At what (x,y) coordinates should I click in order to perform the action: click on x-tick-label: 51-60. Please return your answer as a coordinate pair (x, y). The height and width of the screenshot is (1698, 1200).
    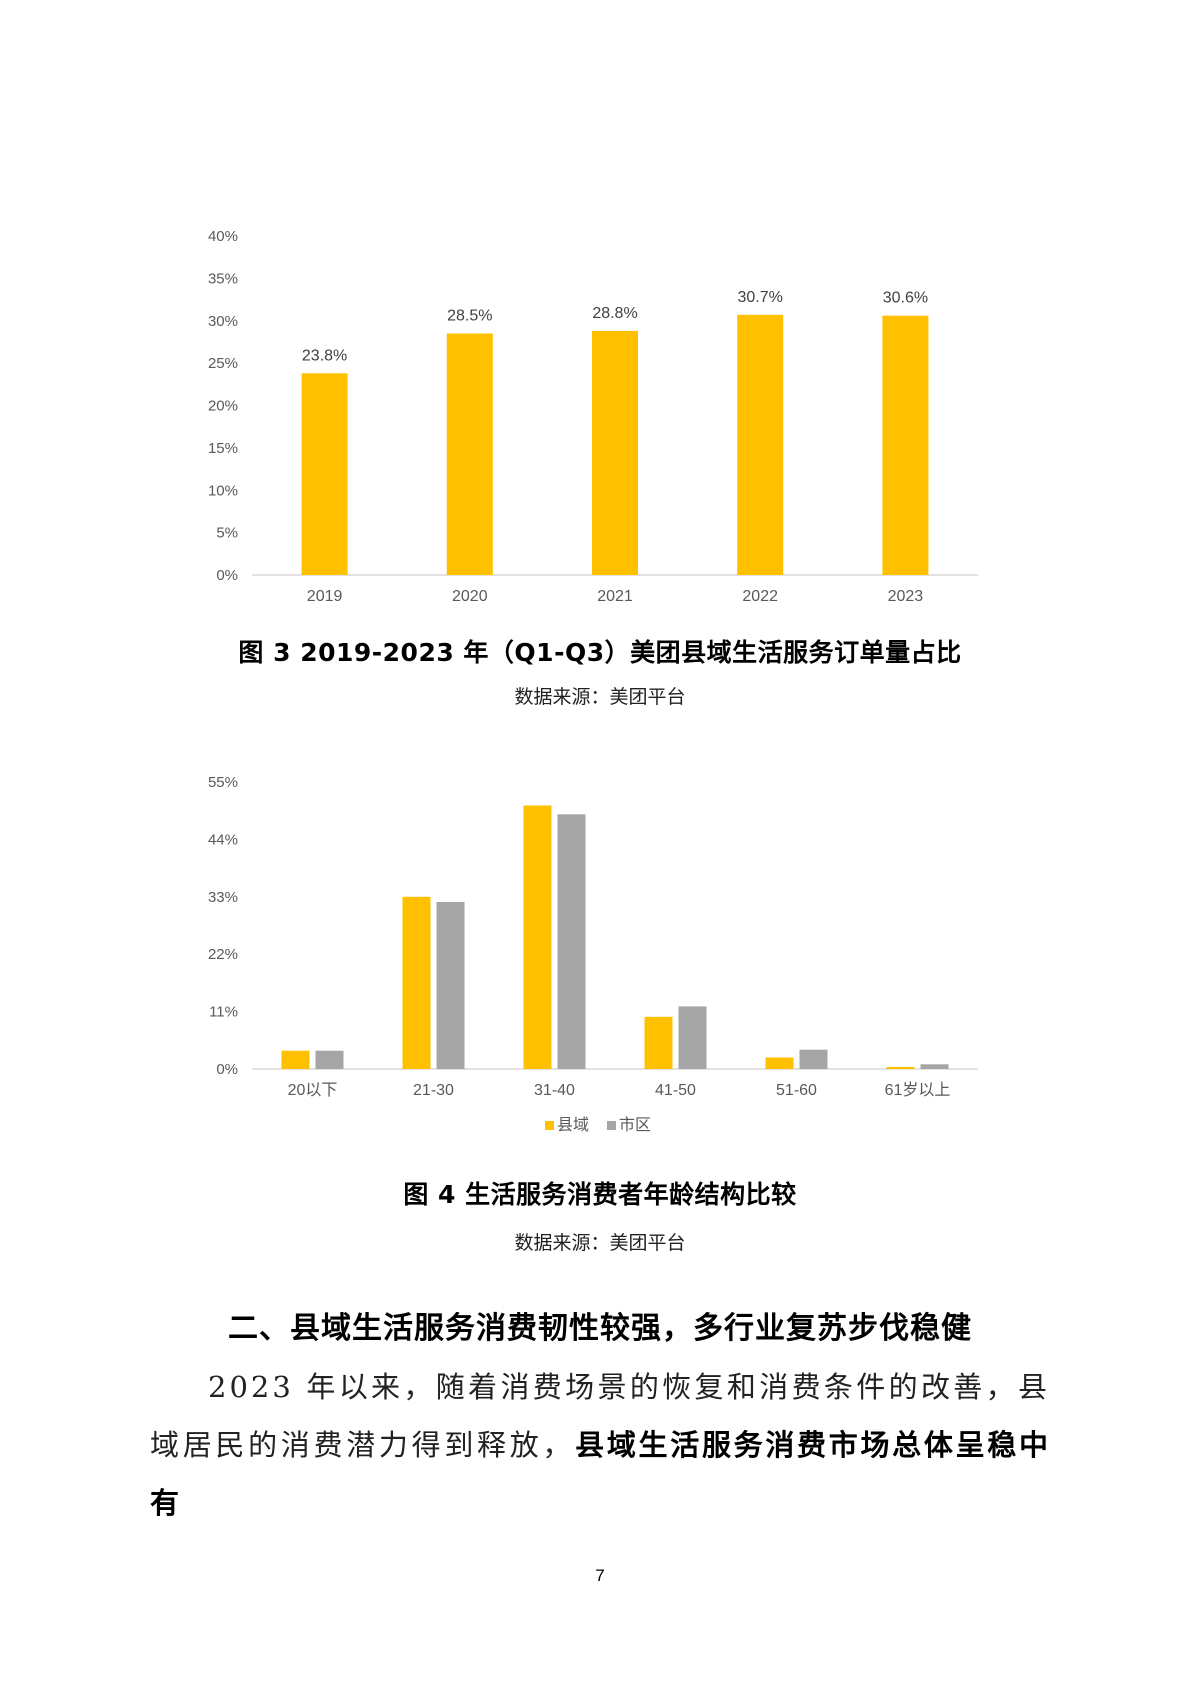
    Looking at the image, I should click on (796, 1090).